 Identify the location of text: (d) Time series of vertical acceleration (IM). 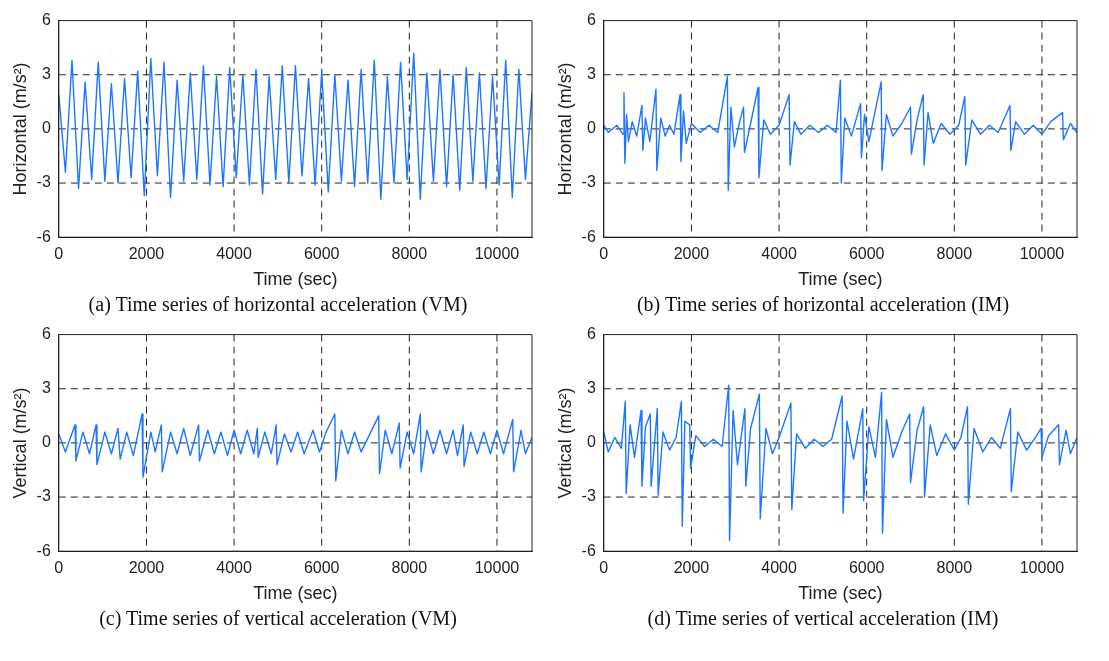
(823, 618).